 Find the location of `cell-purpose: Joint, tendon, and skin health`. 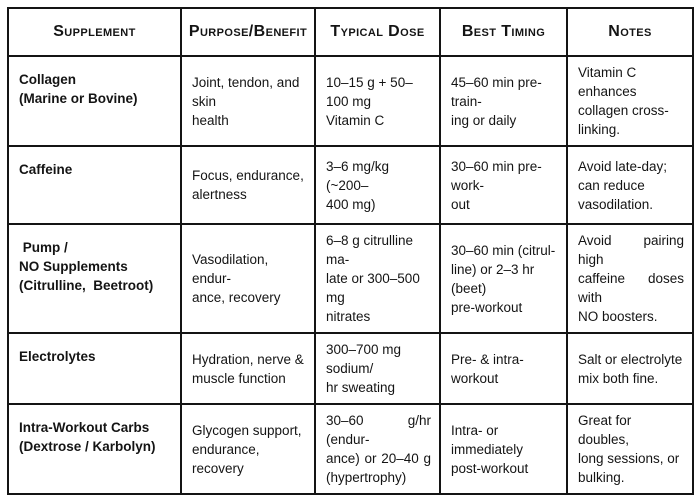

cell-purpose: Joint, tendon, and skin health is located at coordinates (248, 101).